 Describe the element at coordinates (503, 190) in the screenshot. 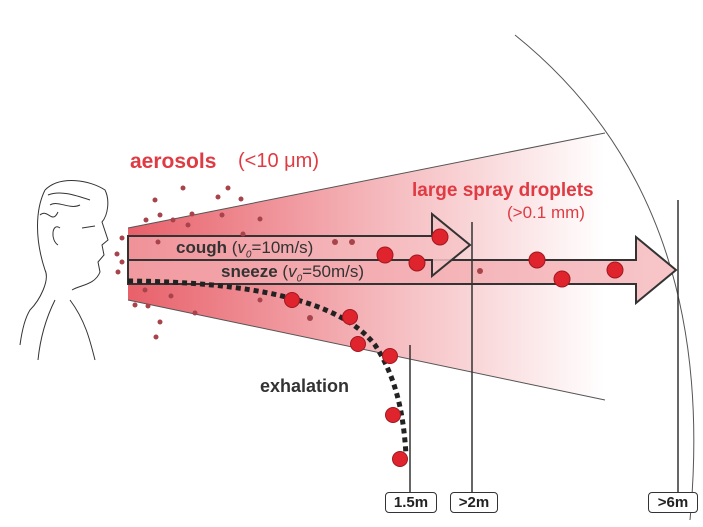

I see `large-droplets-label: large spray droplets` at that location.